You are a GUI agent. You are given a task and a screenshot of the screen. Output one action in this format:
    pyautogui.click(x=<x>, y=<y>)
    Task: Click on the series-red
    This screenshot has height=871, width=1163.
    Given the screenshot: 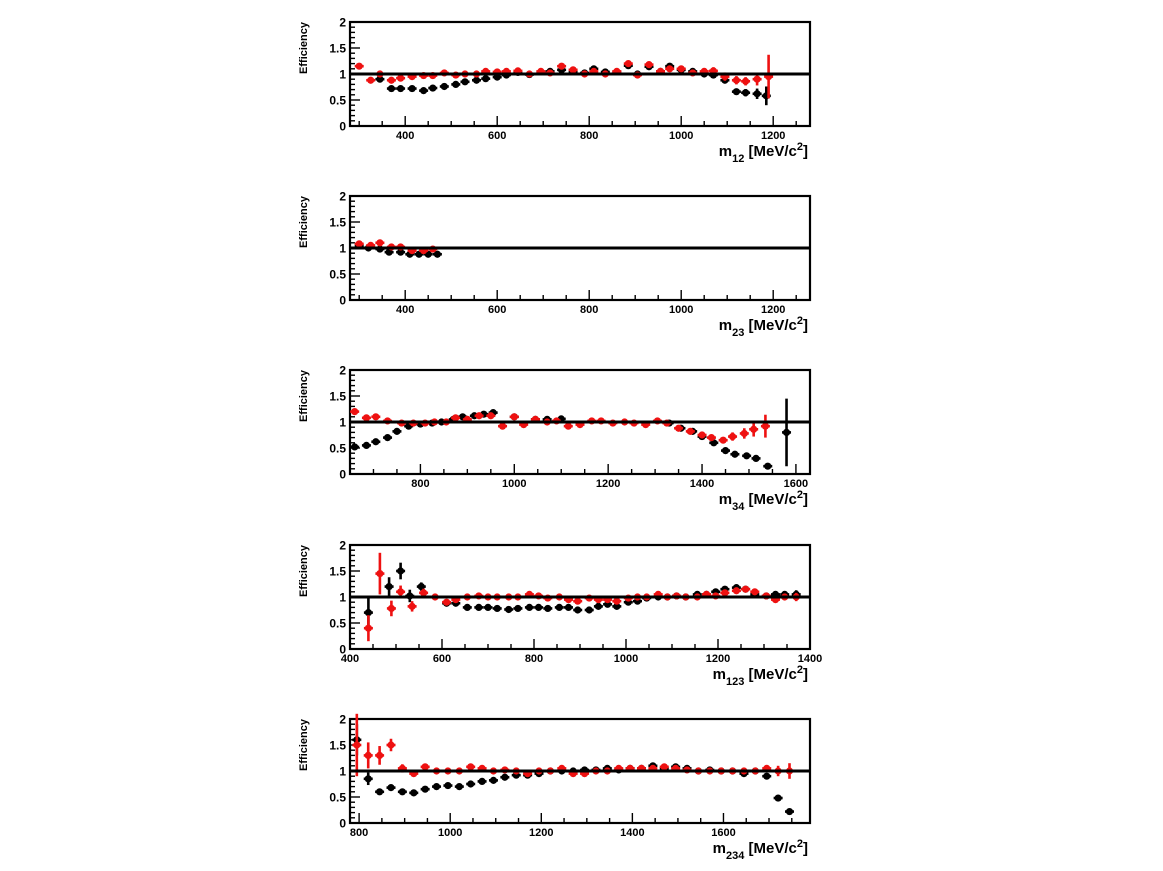 What is the action you would take?
    pyautogui.click(x=560, y=426)
    